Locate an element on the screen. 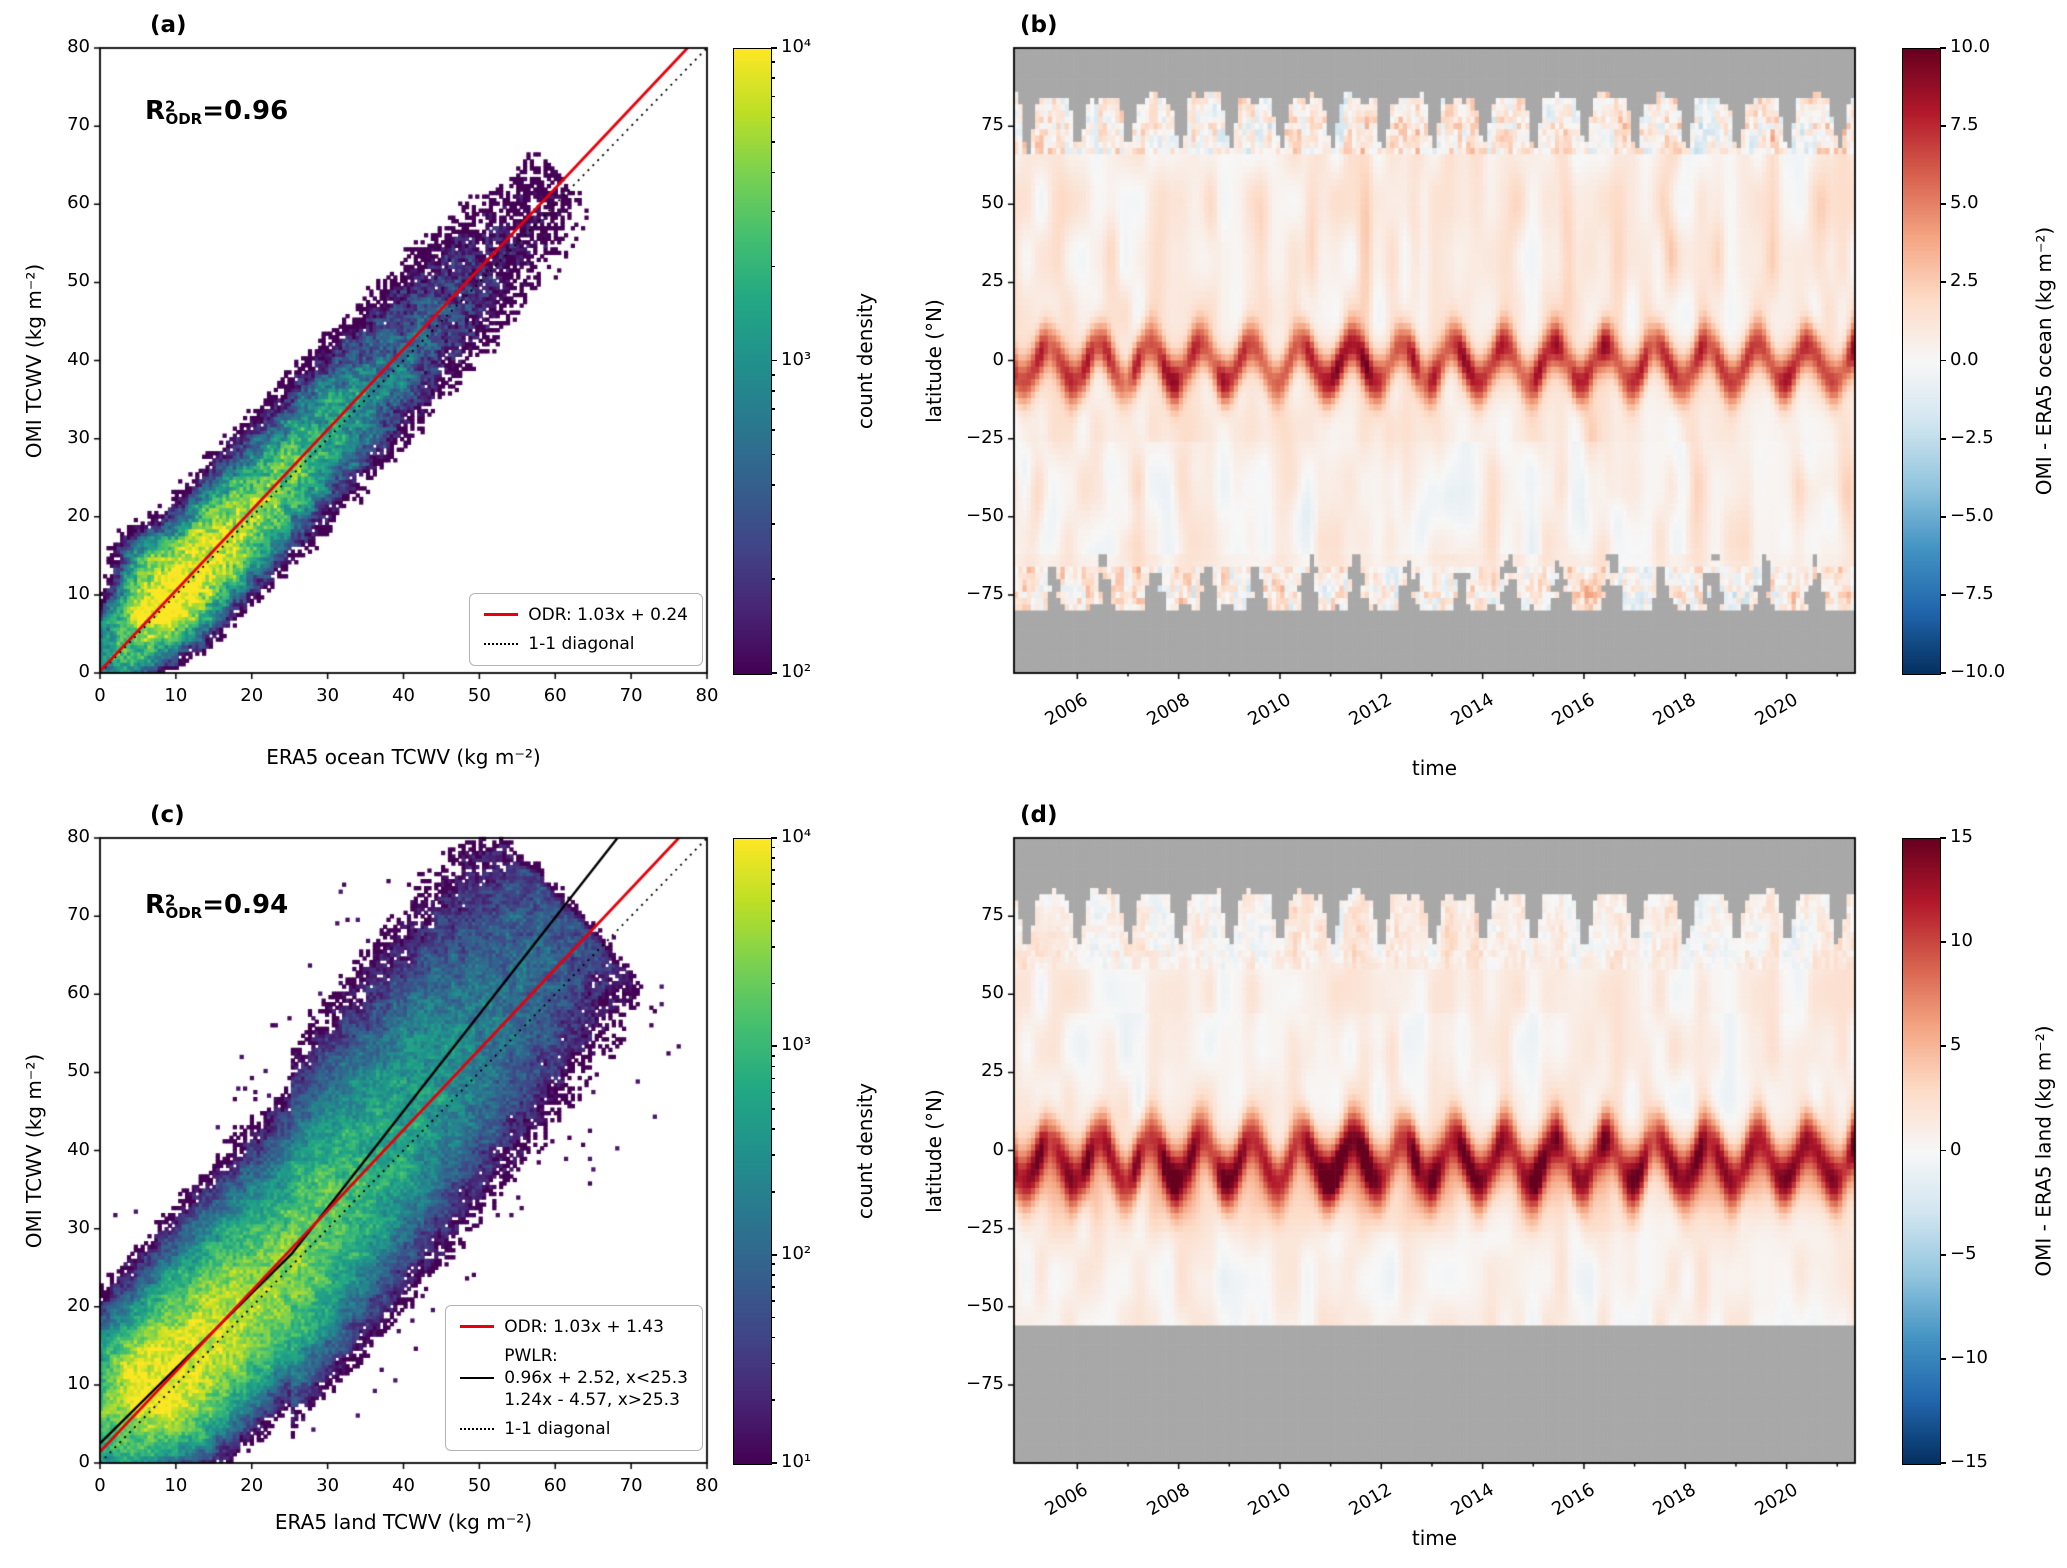  x-tick-label: 50 is located at coordinates (479, 695).